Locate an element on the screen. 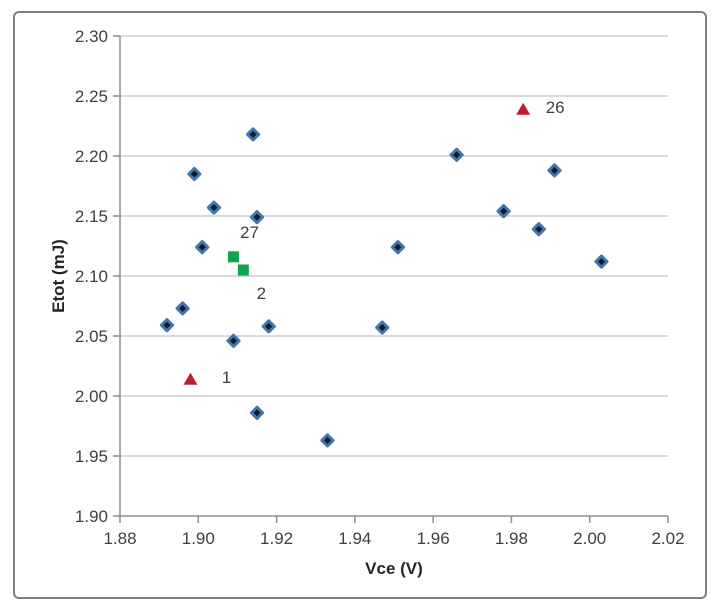 The height and width of the screenshot is (613, 716). y-tick-label: 2.10 is located at coordinates (91, 276).